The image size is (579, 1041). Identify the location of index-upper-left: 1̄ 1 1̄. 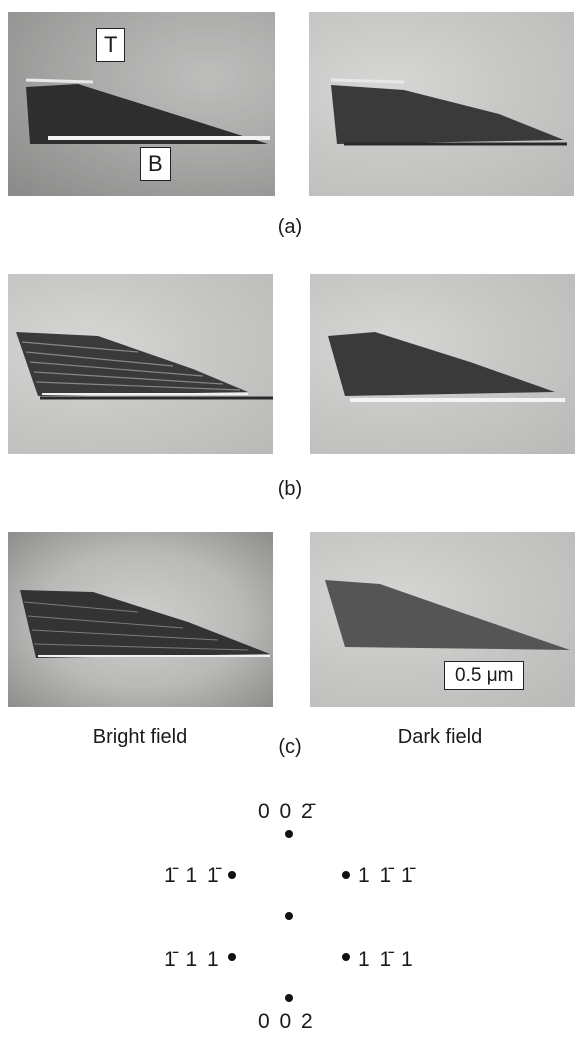
(192, 875).